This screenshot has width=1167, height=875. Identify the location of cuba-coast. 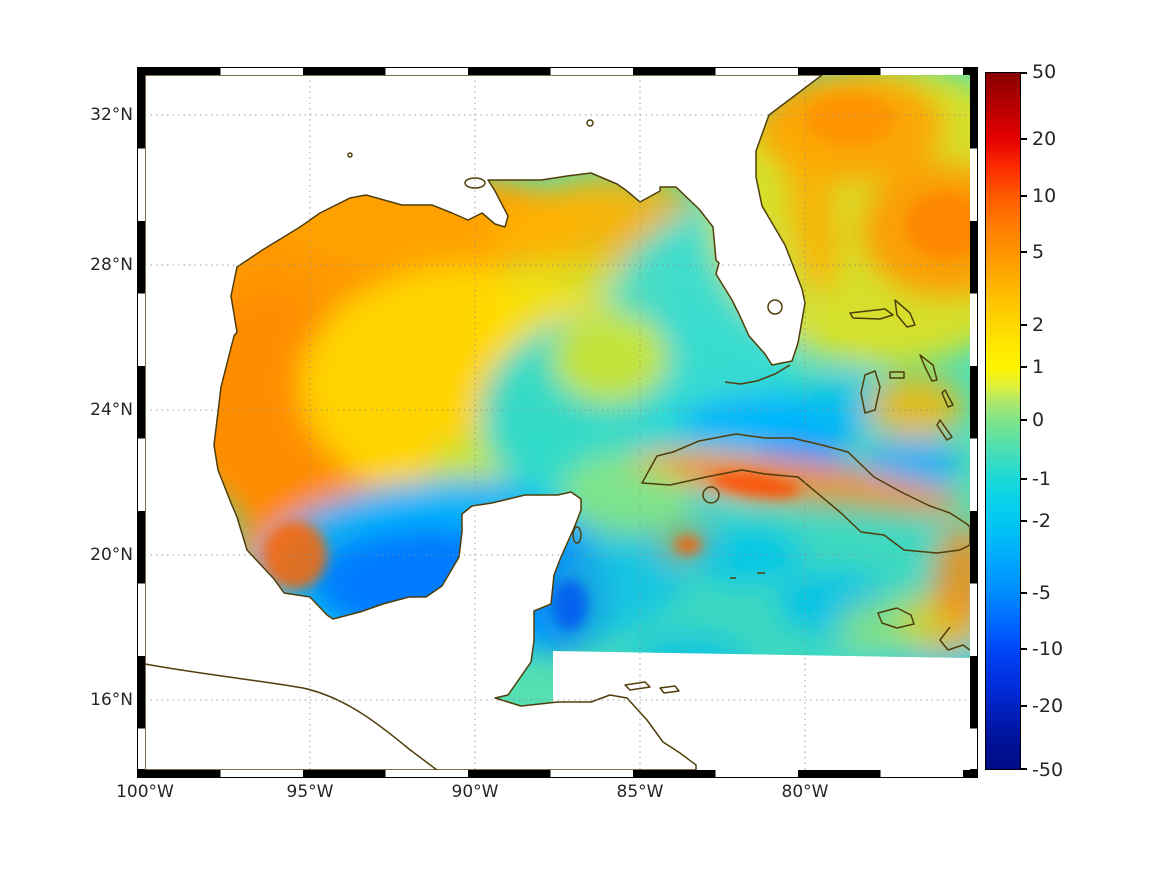
(806, 493).